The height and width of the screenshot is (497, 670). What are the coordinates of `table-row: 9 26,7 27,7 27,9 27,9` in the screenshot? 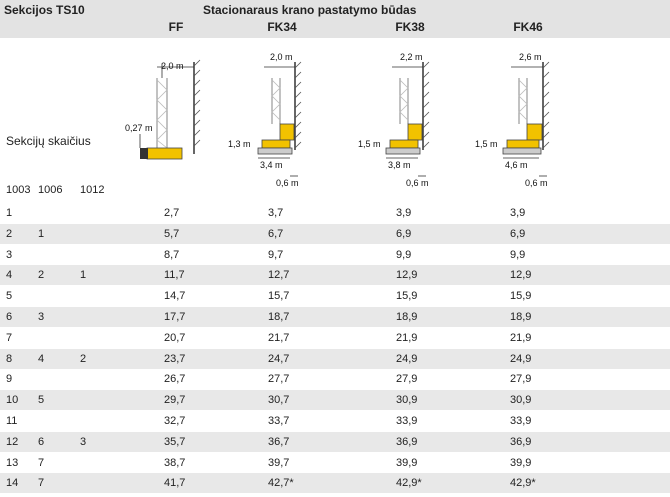 It's located at (335, 379).